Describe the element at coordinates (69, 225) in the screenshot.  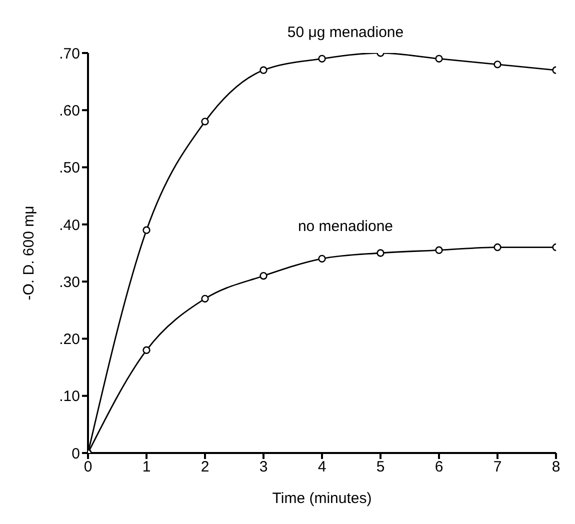
I see `y-tick-label: .40` at that location.